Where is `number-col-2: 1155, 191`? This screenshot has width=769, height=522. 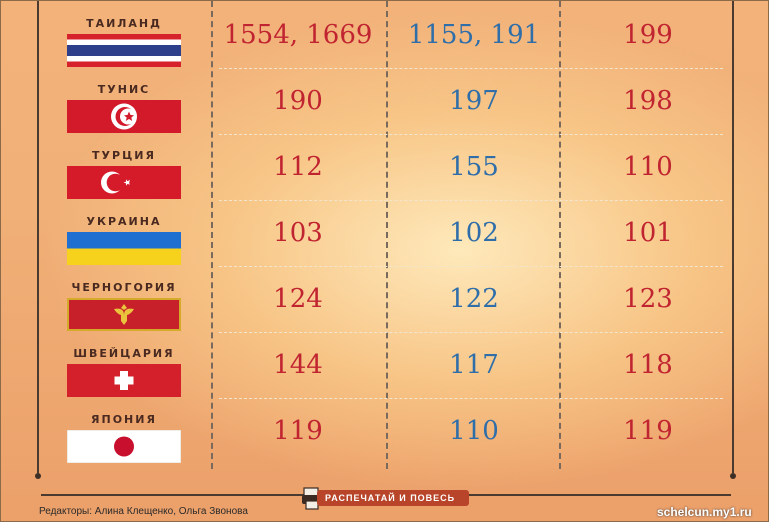
number-col-2: 1155, 191 is located at coordinates (474, 35).